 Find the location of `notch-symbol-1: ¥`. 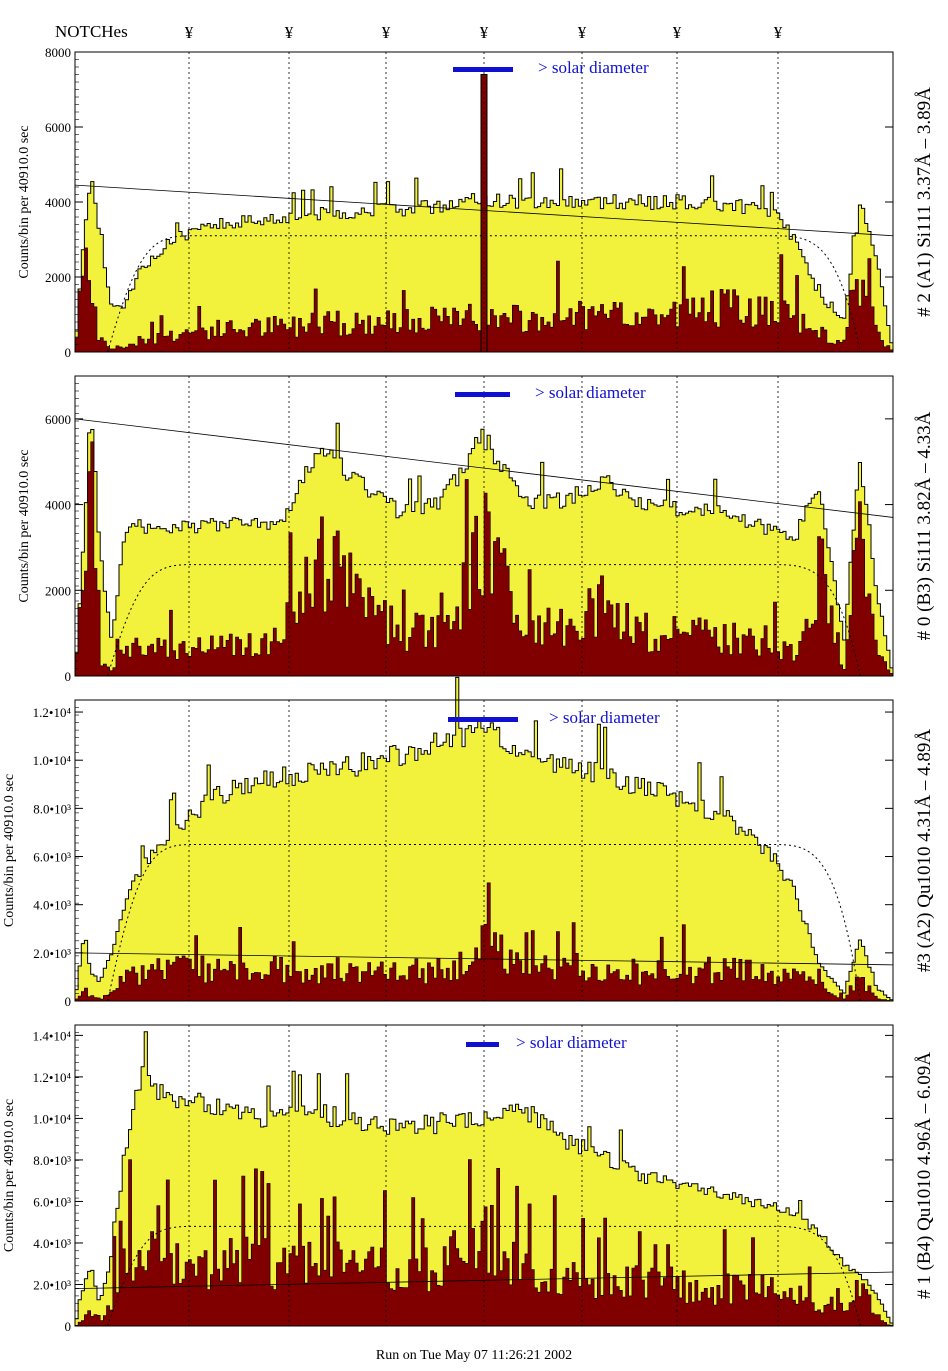

notch-symbol-1: ¥ is located at coordinates (189, 32).